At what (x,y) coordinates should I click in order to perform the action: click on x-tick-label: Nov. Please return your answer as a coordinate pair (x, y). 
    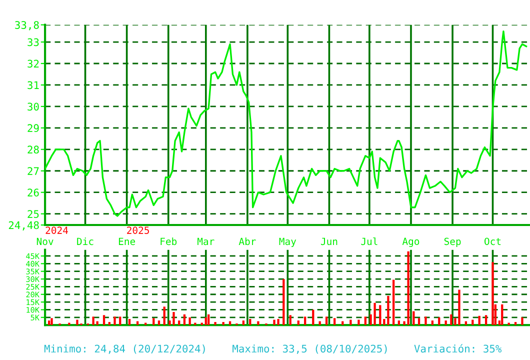
    Looking at the image, I should click on (45, 242).